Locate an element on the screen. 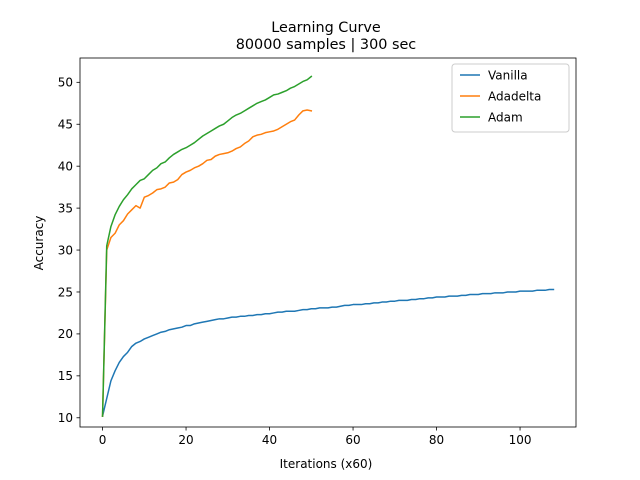 The image size is (640, 480). y-tick-label: 20 is located at coordinates (65, 334).